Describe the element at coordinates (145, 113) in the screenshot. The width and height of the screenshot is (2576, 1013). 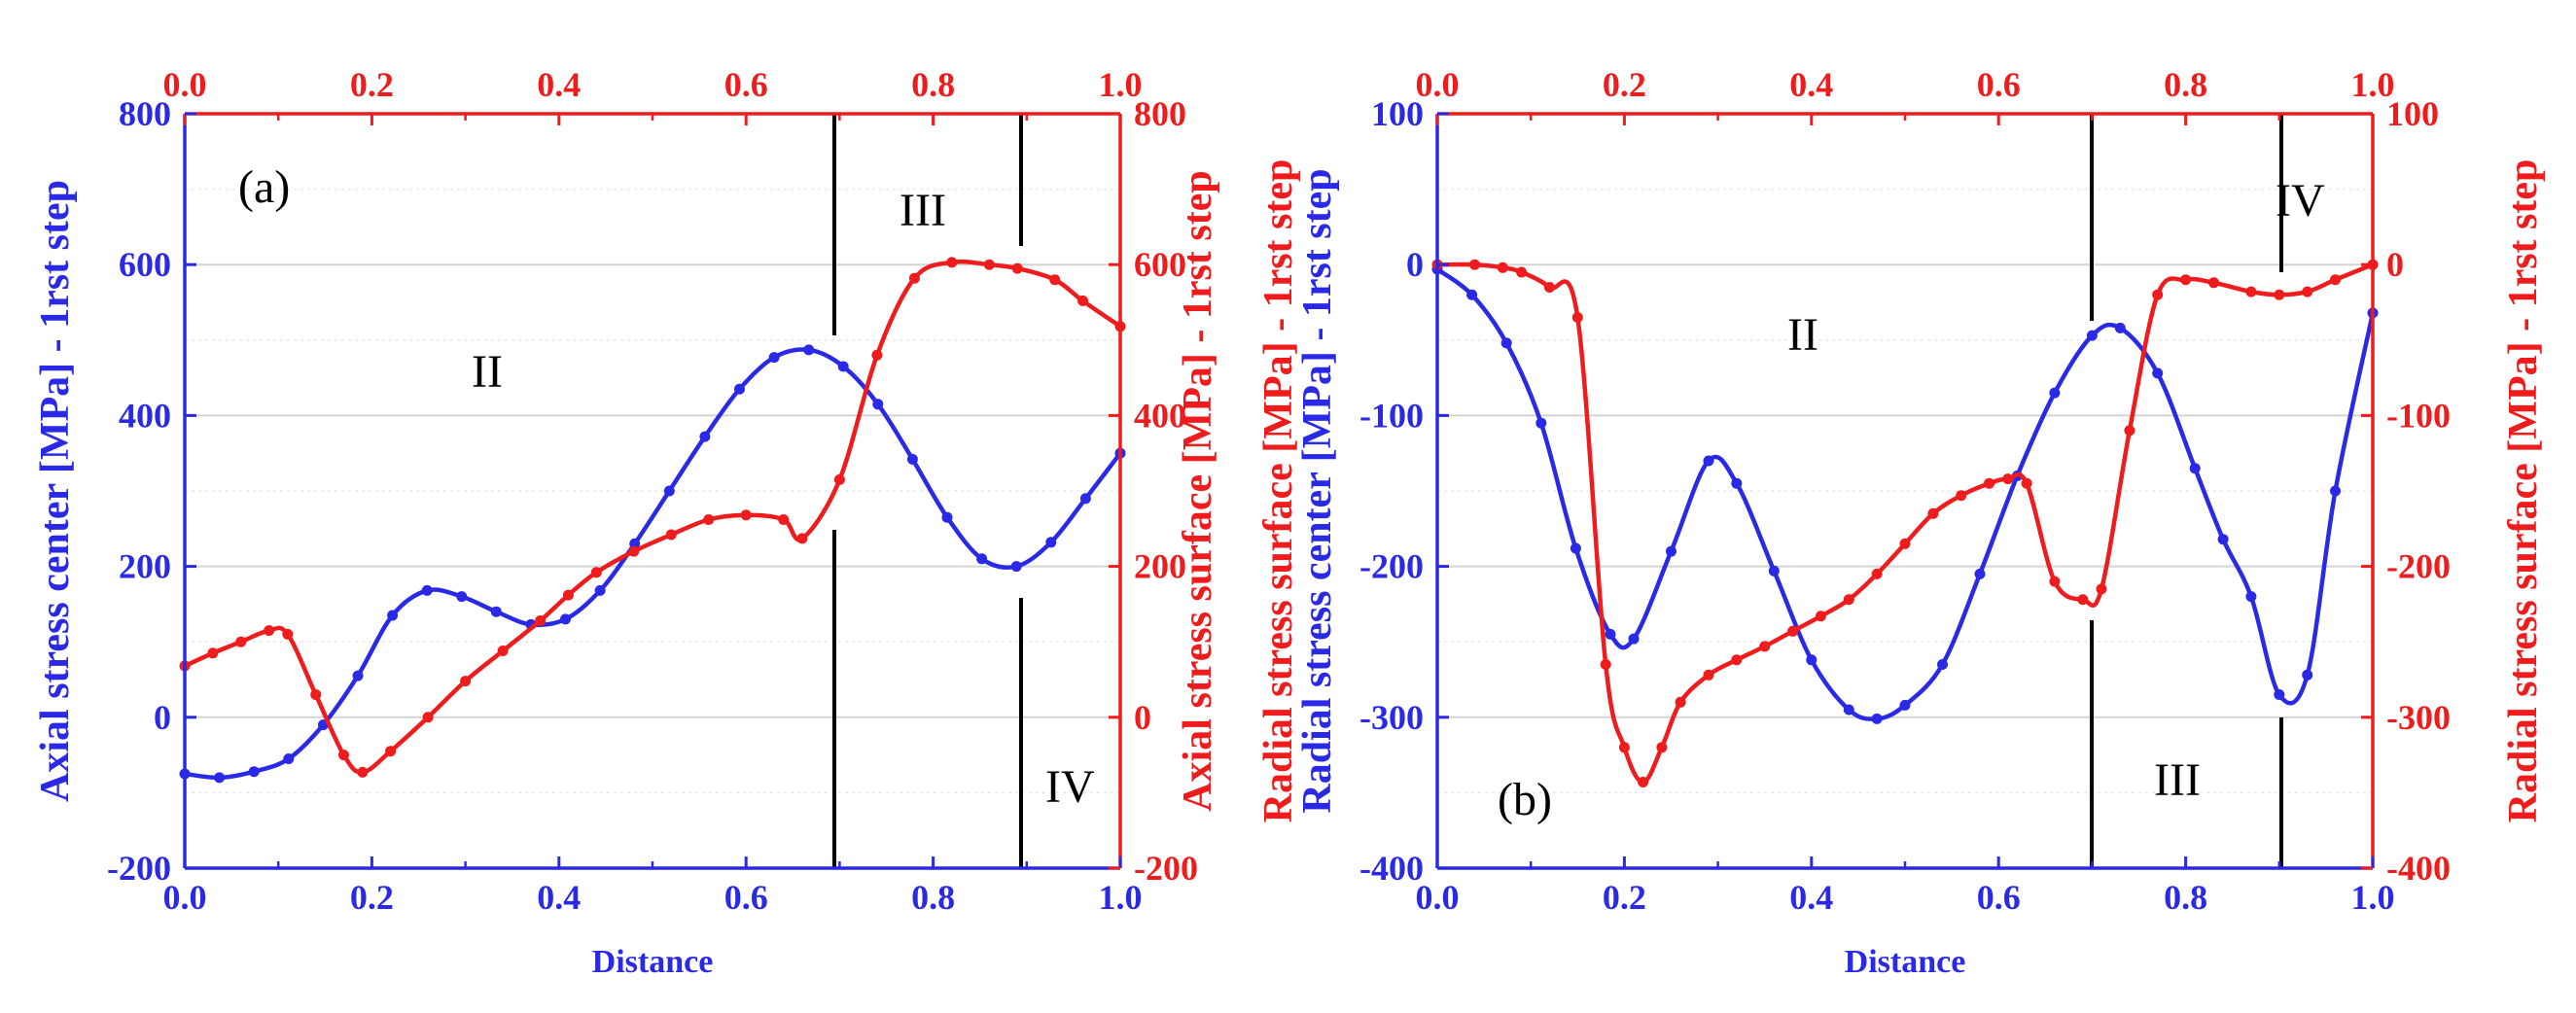
I see `panel-a-left-y-tick-label: 800` at that location.